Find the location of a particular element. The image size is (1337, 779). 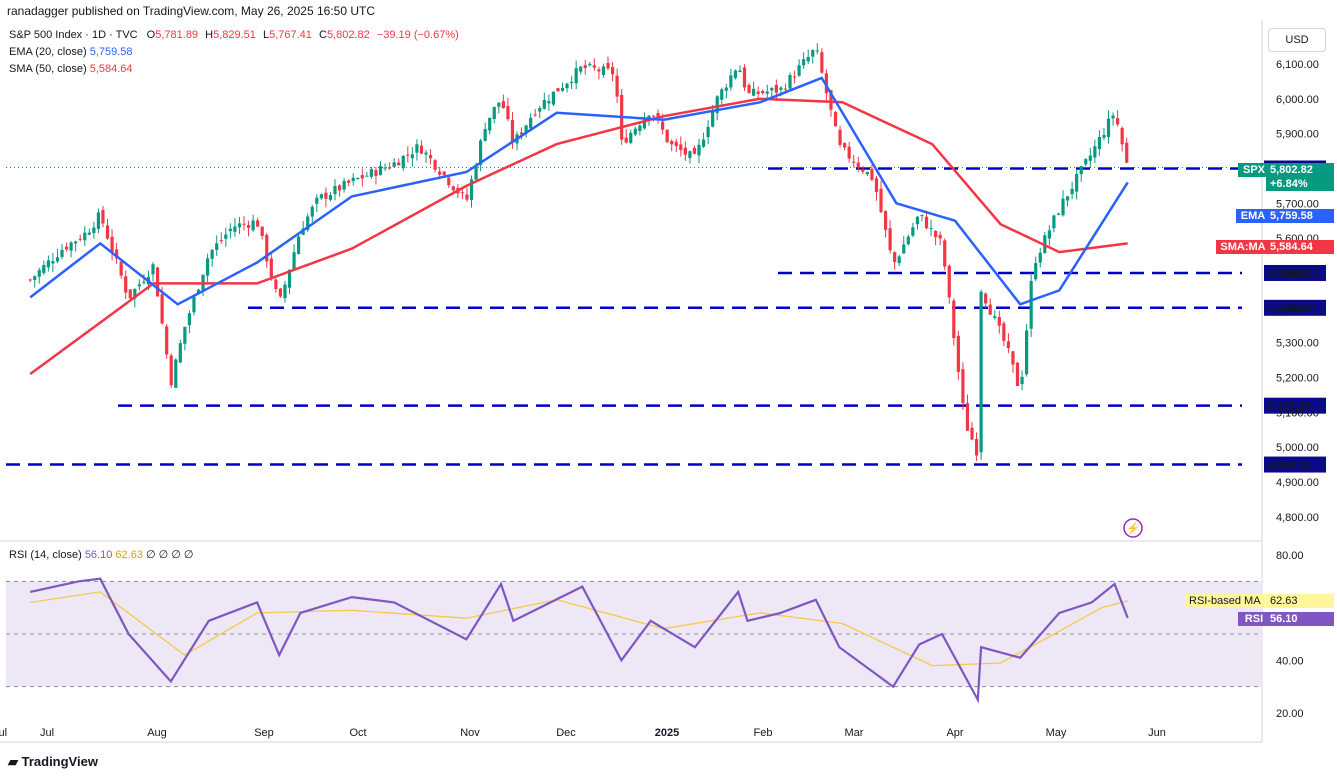

rsi-value-tag: 56.10 is located at coordinates (1300, 619).